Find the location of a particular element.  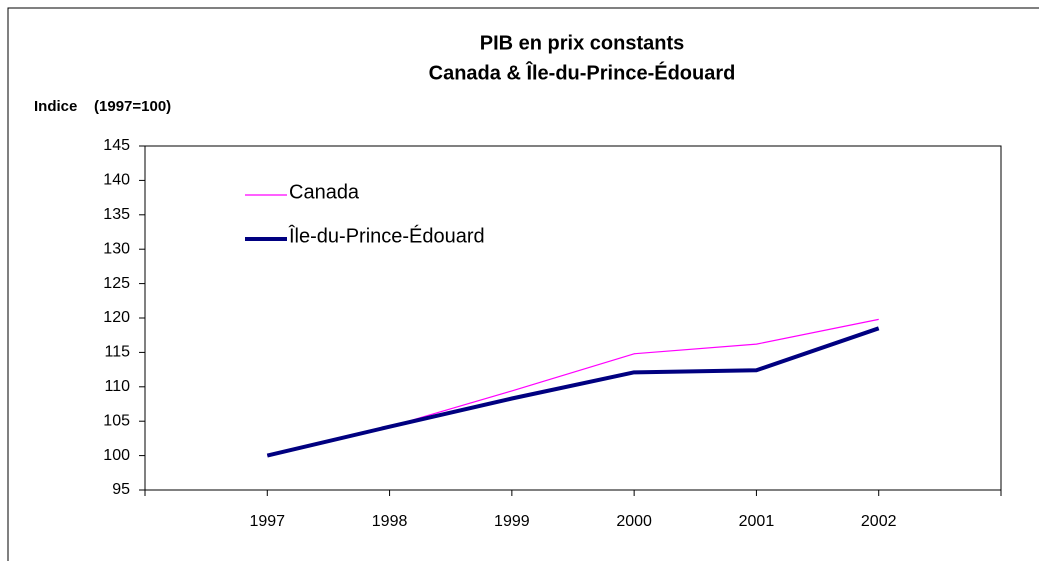

y-tick-label: 95 is located at coordinates (121, 489).